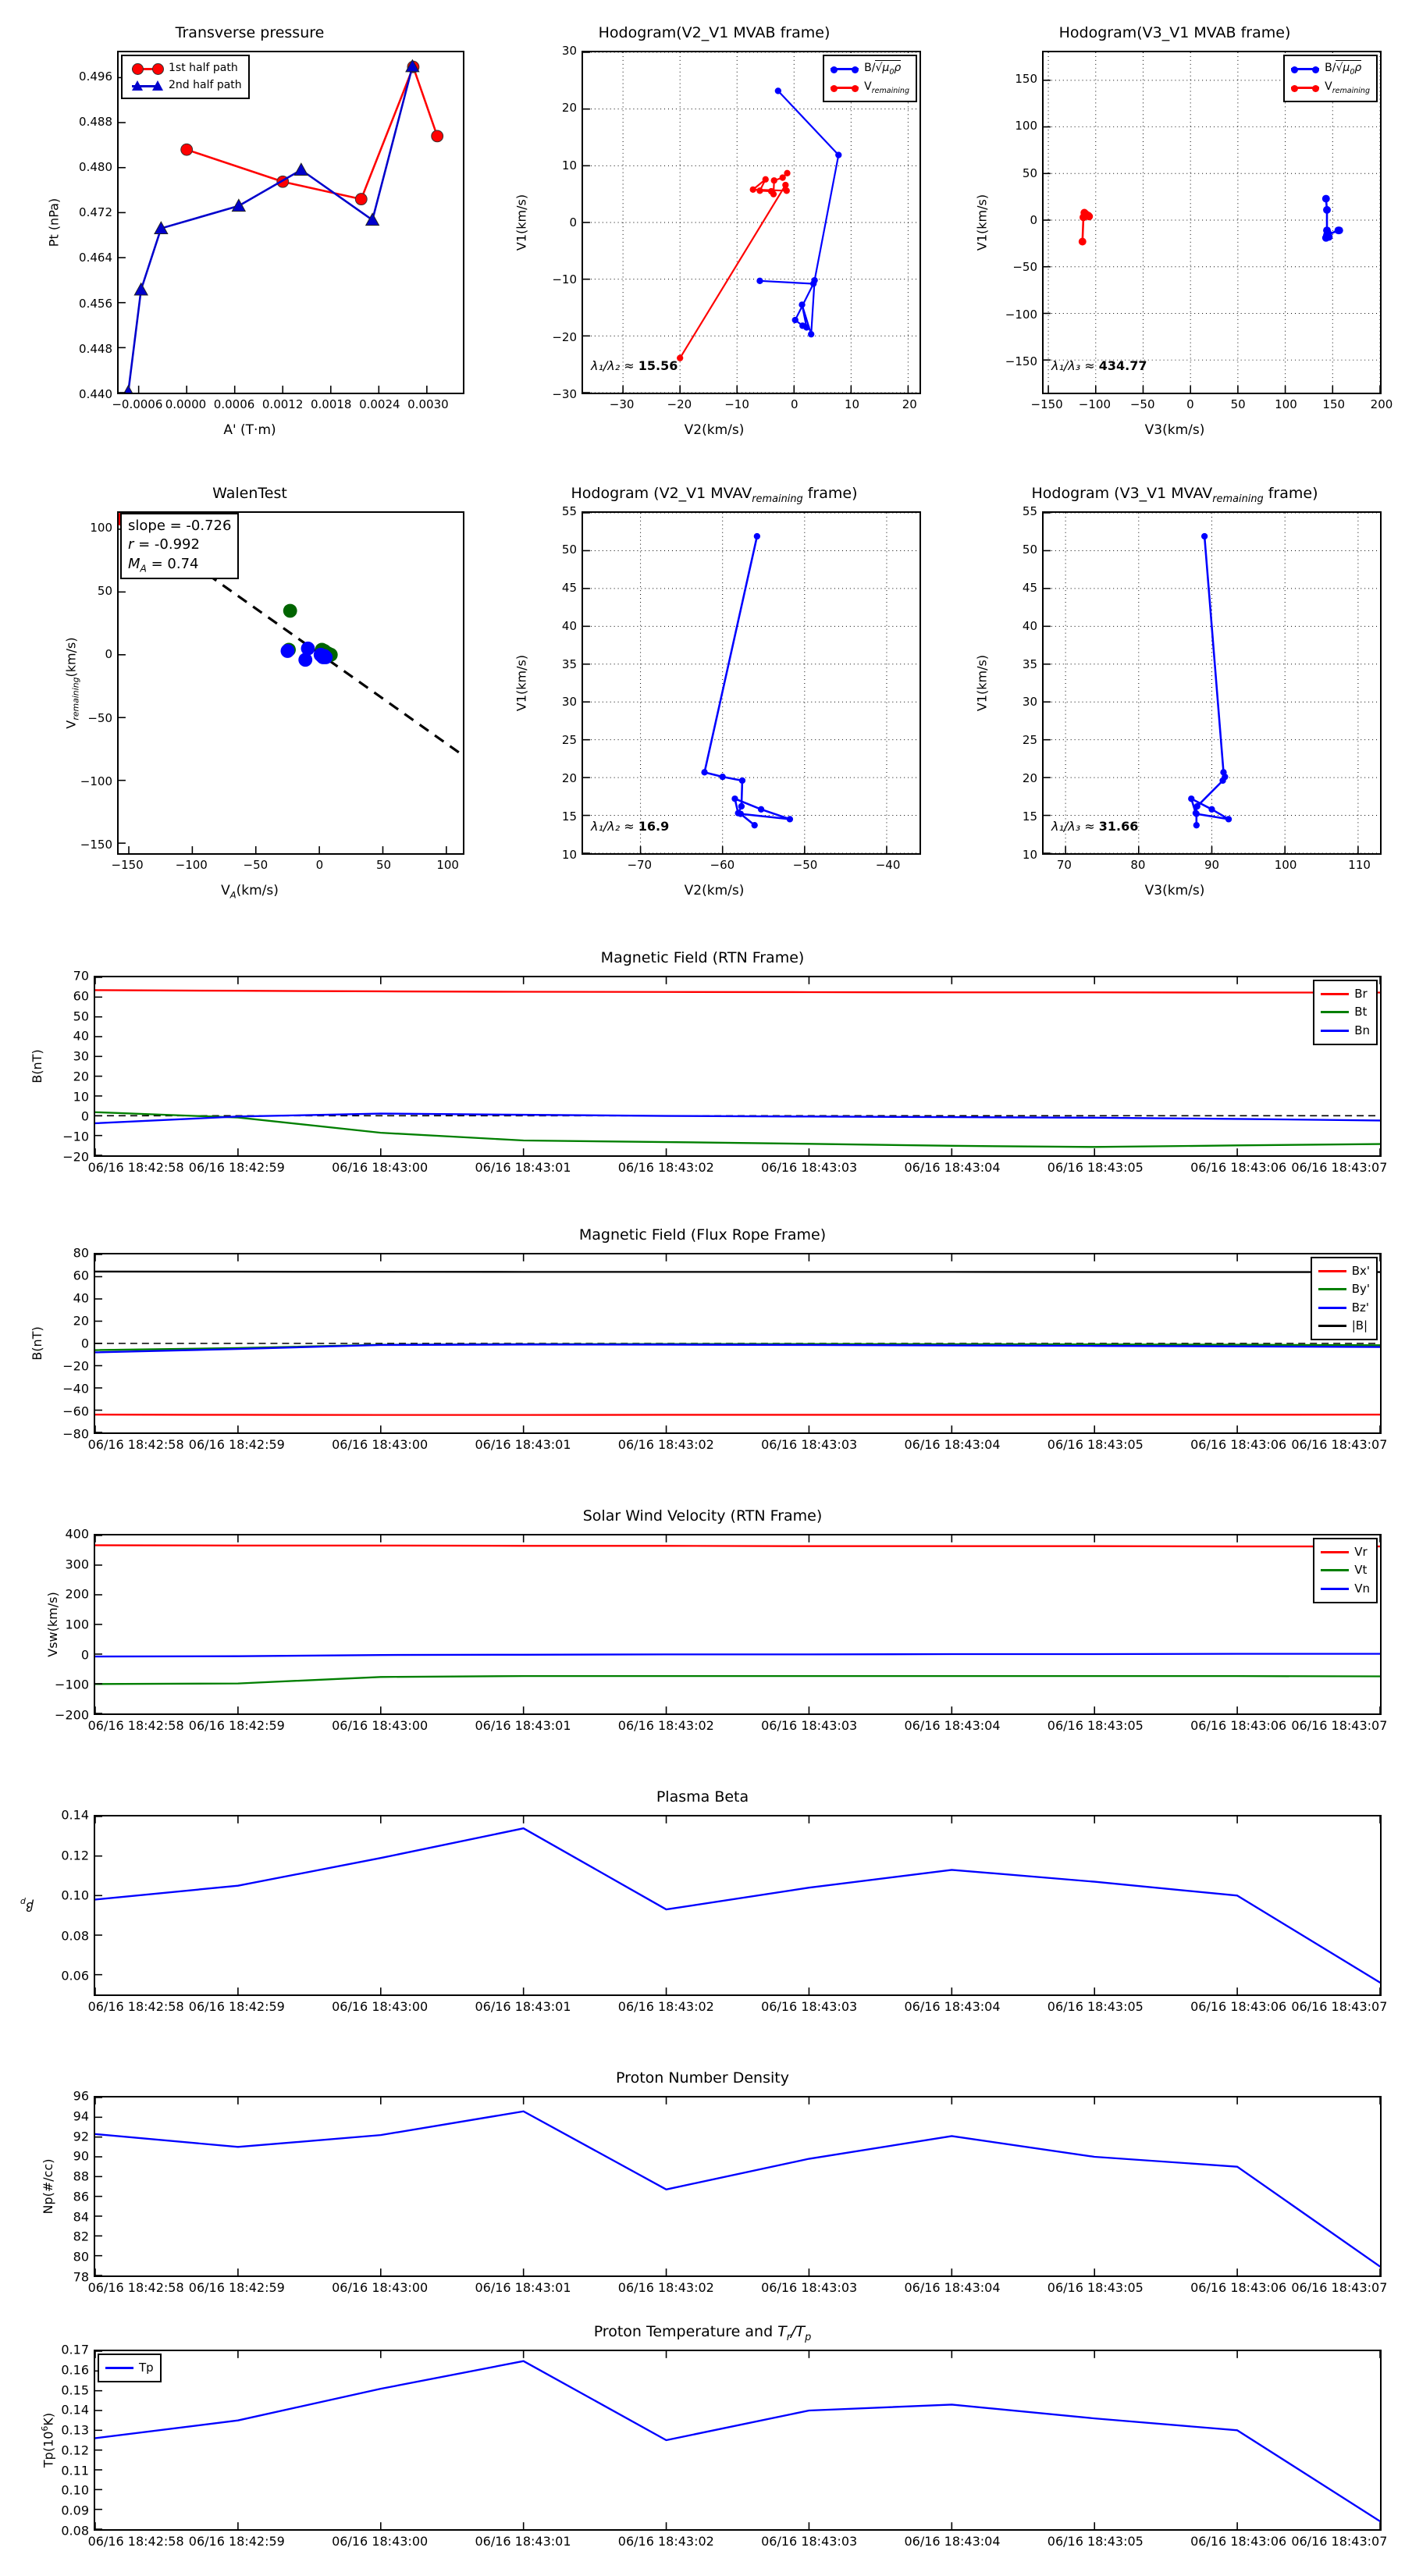  What do you see at coordinates (1095, 2006) in the screenshot?
I see `plasma-beta-panel-xtick: 06/16 18:43:05` at bounding box center [1095, 2006].